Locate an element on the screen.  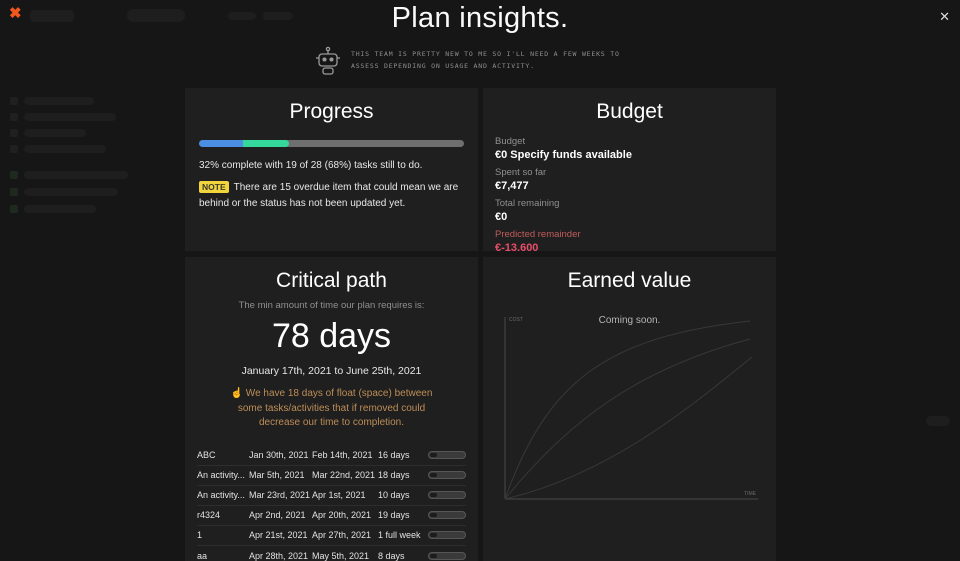
earned-value-chart: Coming soon. COST TIME is located at coordinates (630, 410).